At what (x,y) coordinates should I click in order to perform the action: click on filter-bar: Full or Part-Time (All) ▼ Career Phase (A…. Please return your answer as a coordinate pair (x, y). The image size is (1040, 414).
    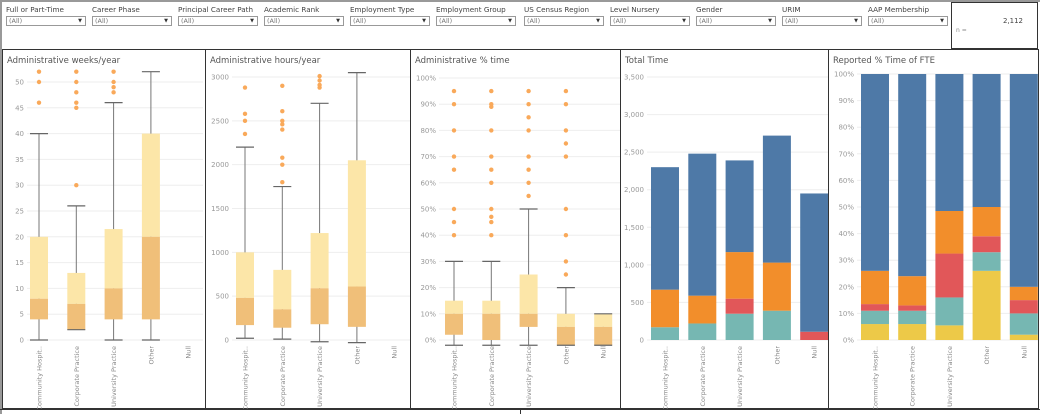
    Looking at the image, I should click on (520, 24).